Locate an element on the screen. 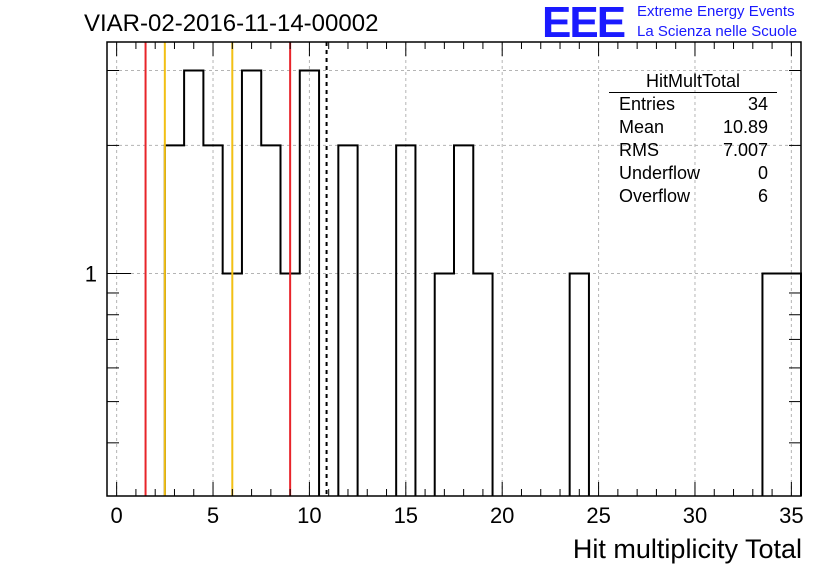  stats-label: RMS is located at coordinates (639, 150).